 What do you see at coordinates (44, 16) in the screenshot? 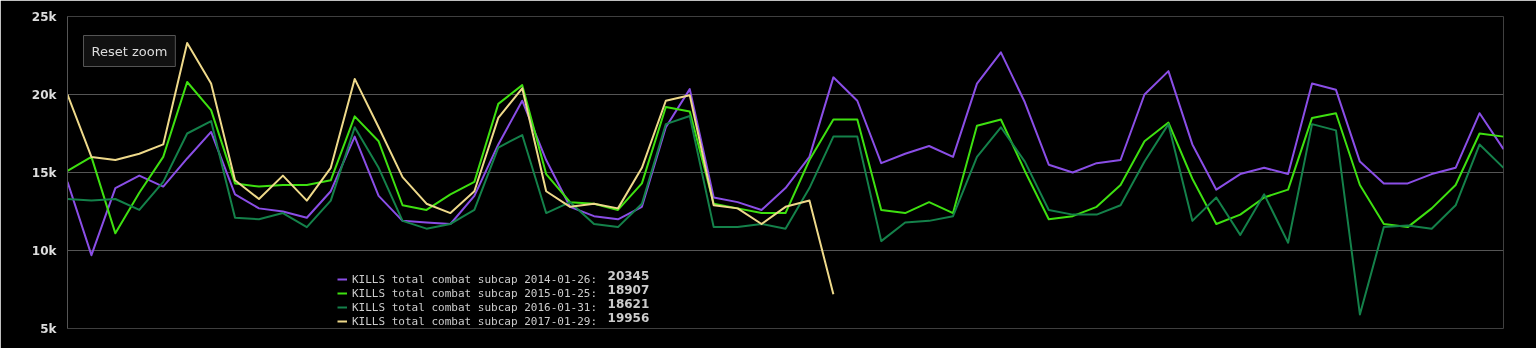
I see `y-tick-label: 25k` at bounding box center [44, 16].